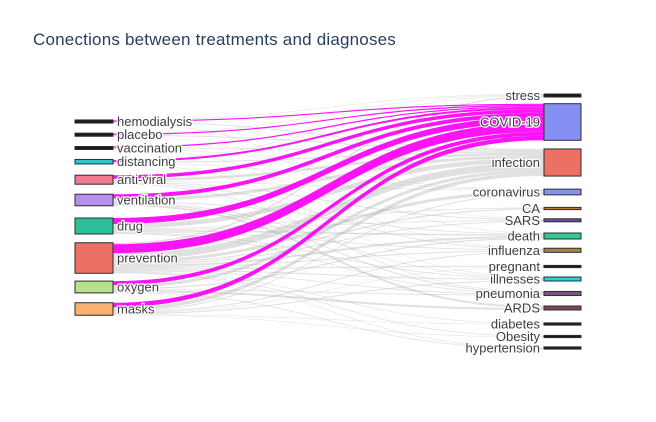  Describe the element at coordinates (562, 192) in the screenshot. I see `sankey-node-coronavirus` at that location.